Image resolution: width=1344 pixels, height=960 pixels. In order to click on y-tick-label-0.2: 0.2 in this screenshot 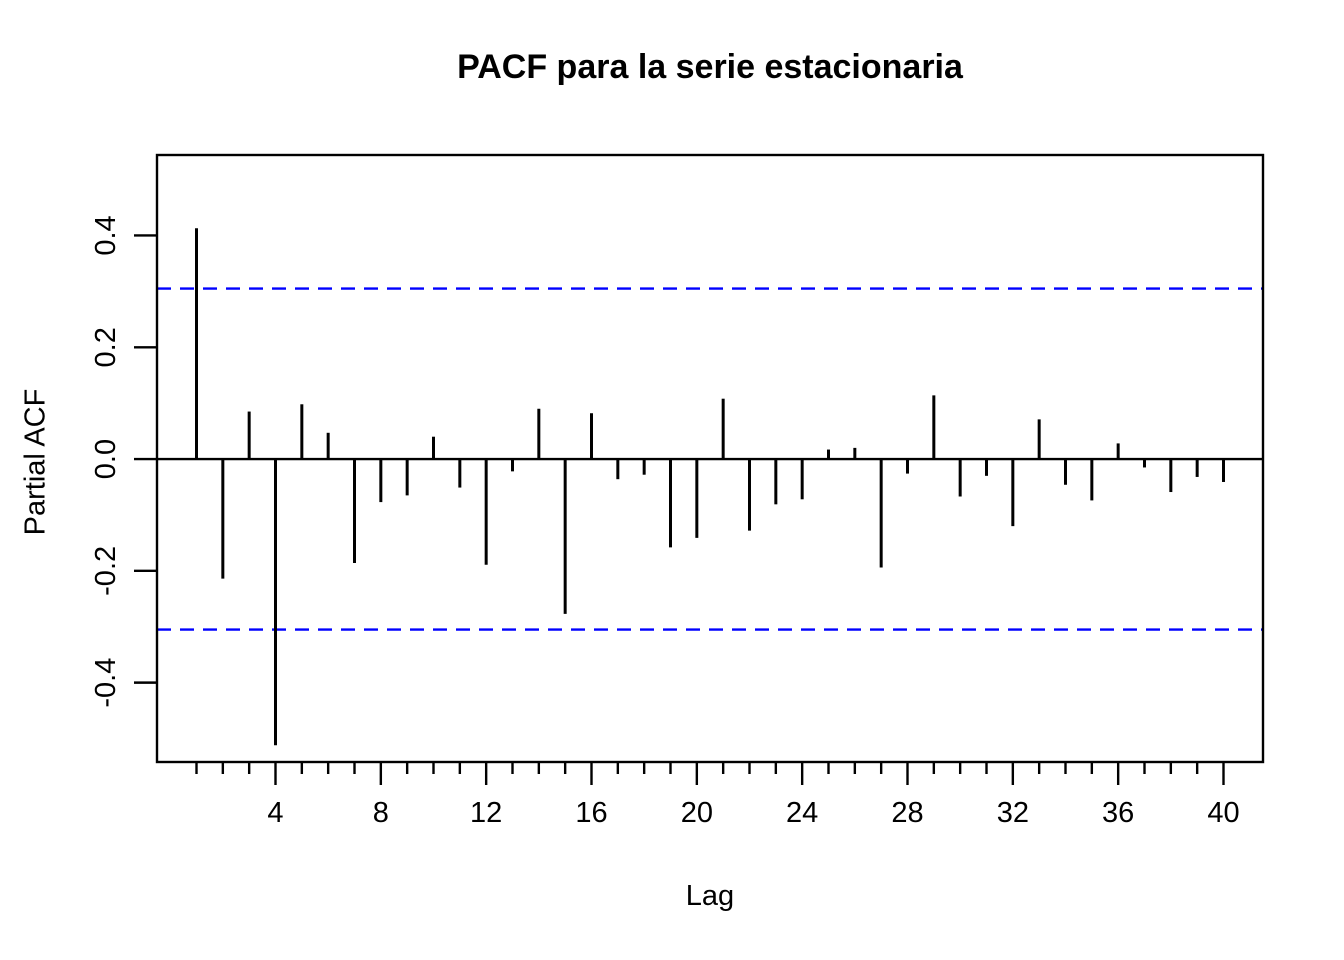, I will do `click(106, 347)`.